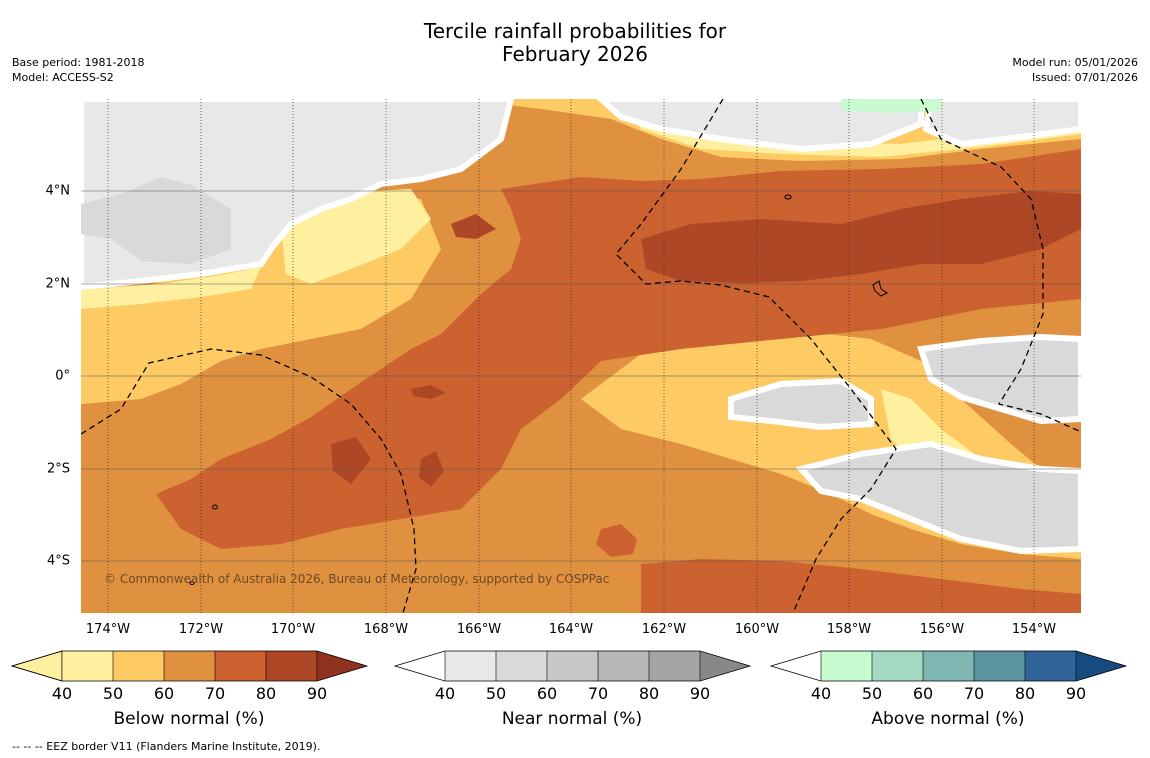 The height and width of the screenshot is (758, 1150). Describe the element at coordinates (293, 629) in the screenshot. I see `x-tick-label: 170°W` at that location.